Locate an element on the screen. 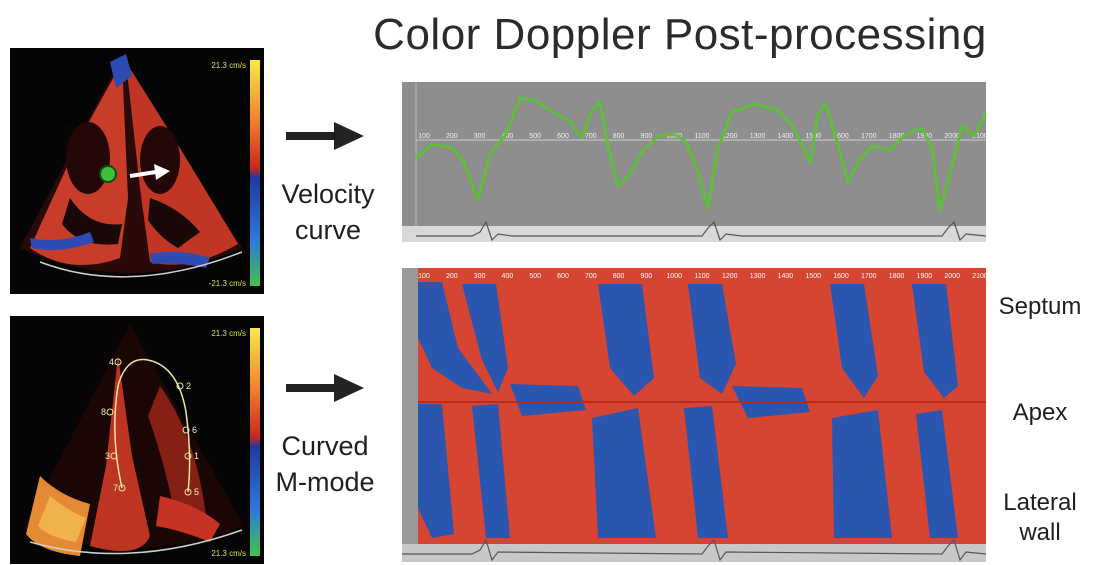 The image size is (1093, 565). segment-label-septum: Septum is located at coordinates (1040, 306).